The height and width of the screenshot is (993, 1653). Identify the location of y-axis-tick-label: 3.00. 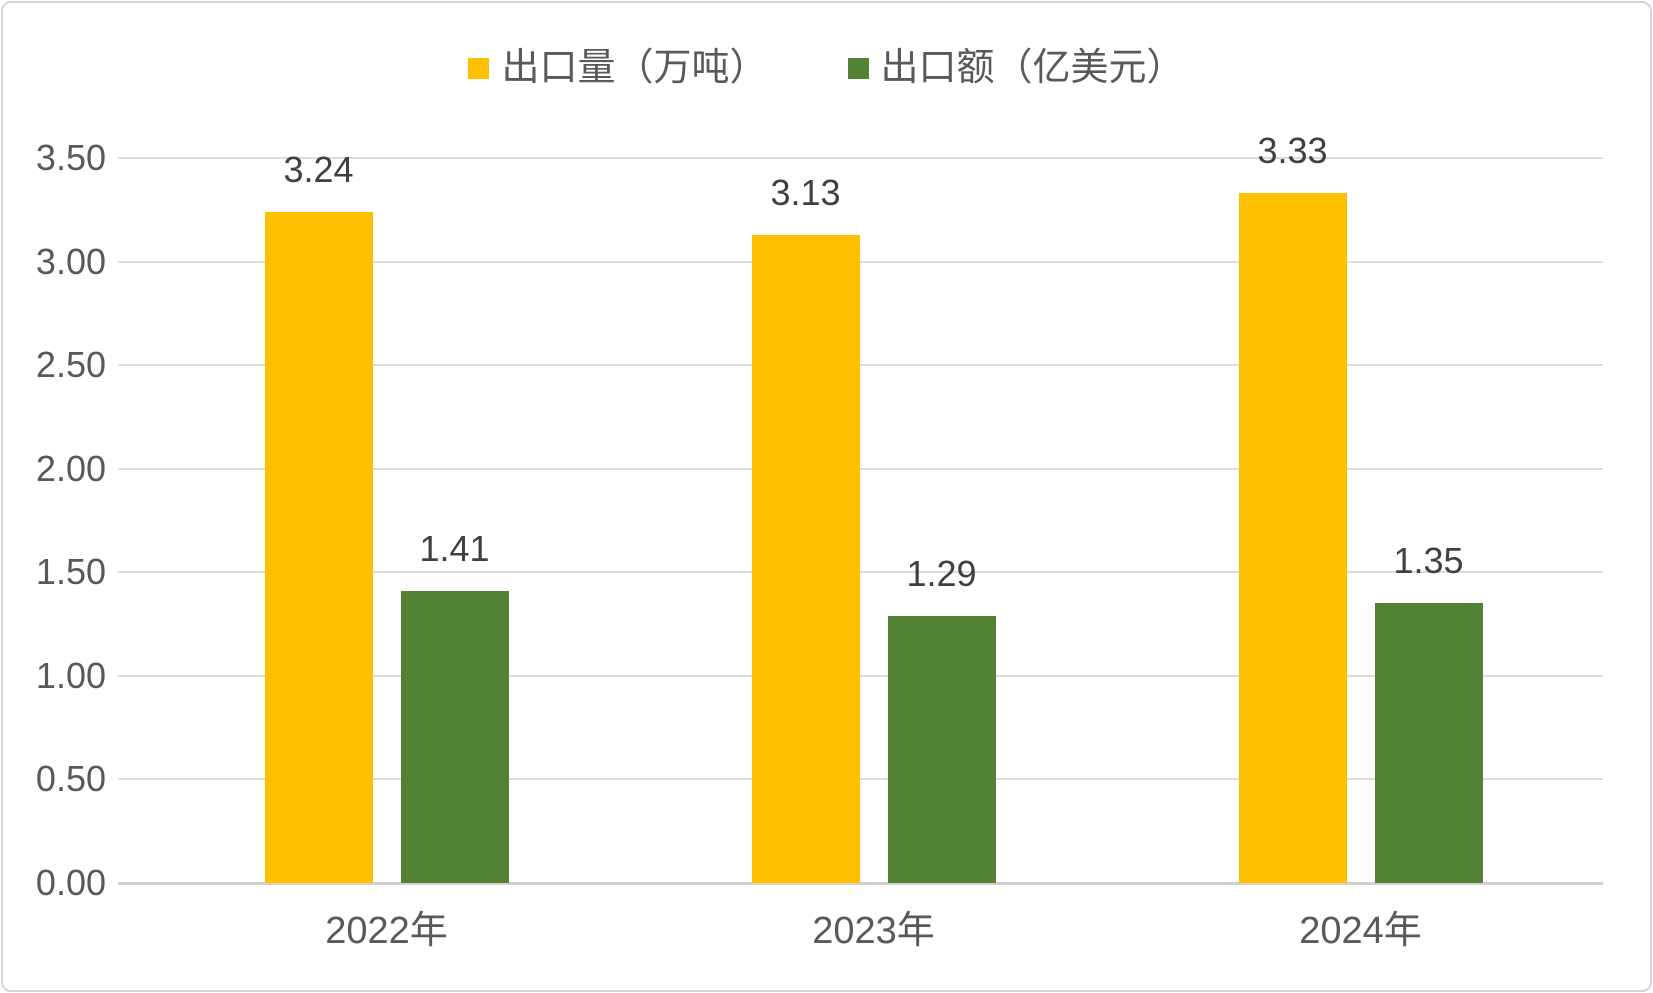
(70, 261).